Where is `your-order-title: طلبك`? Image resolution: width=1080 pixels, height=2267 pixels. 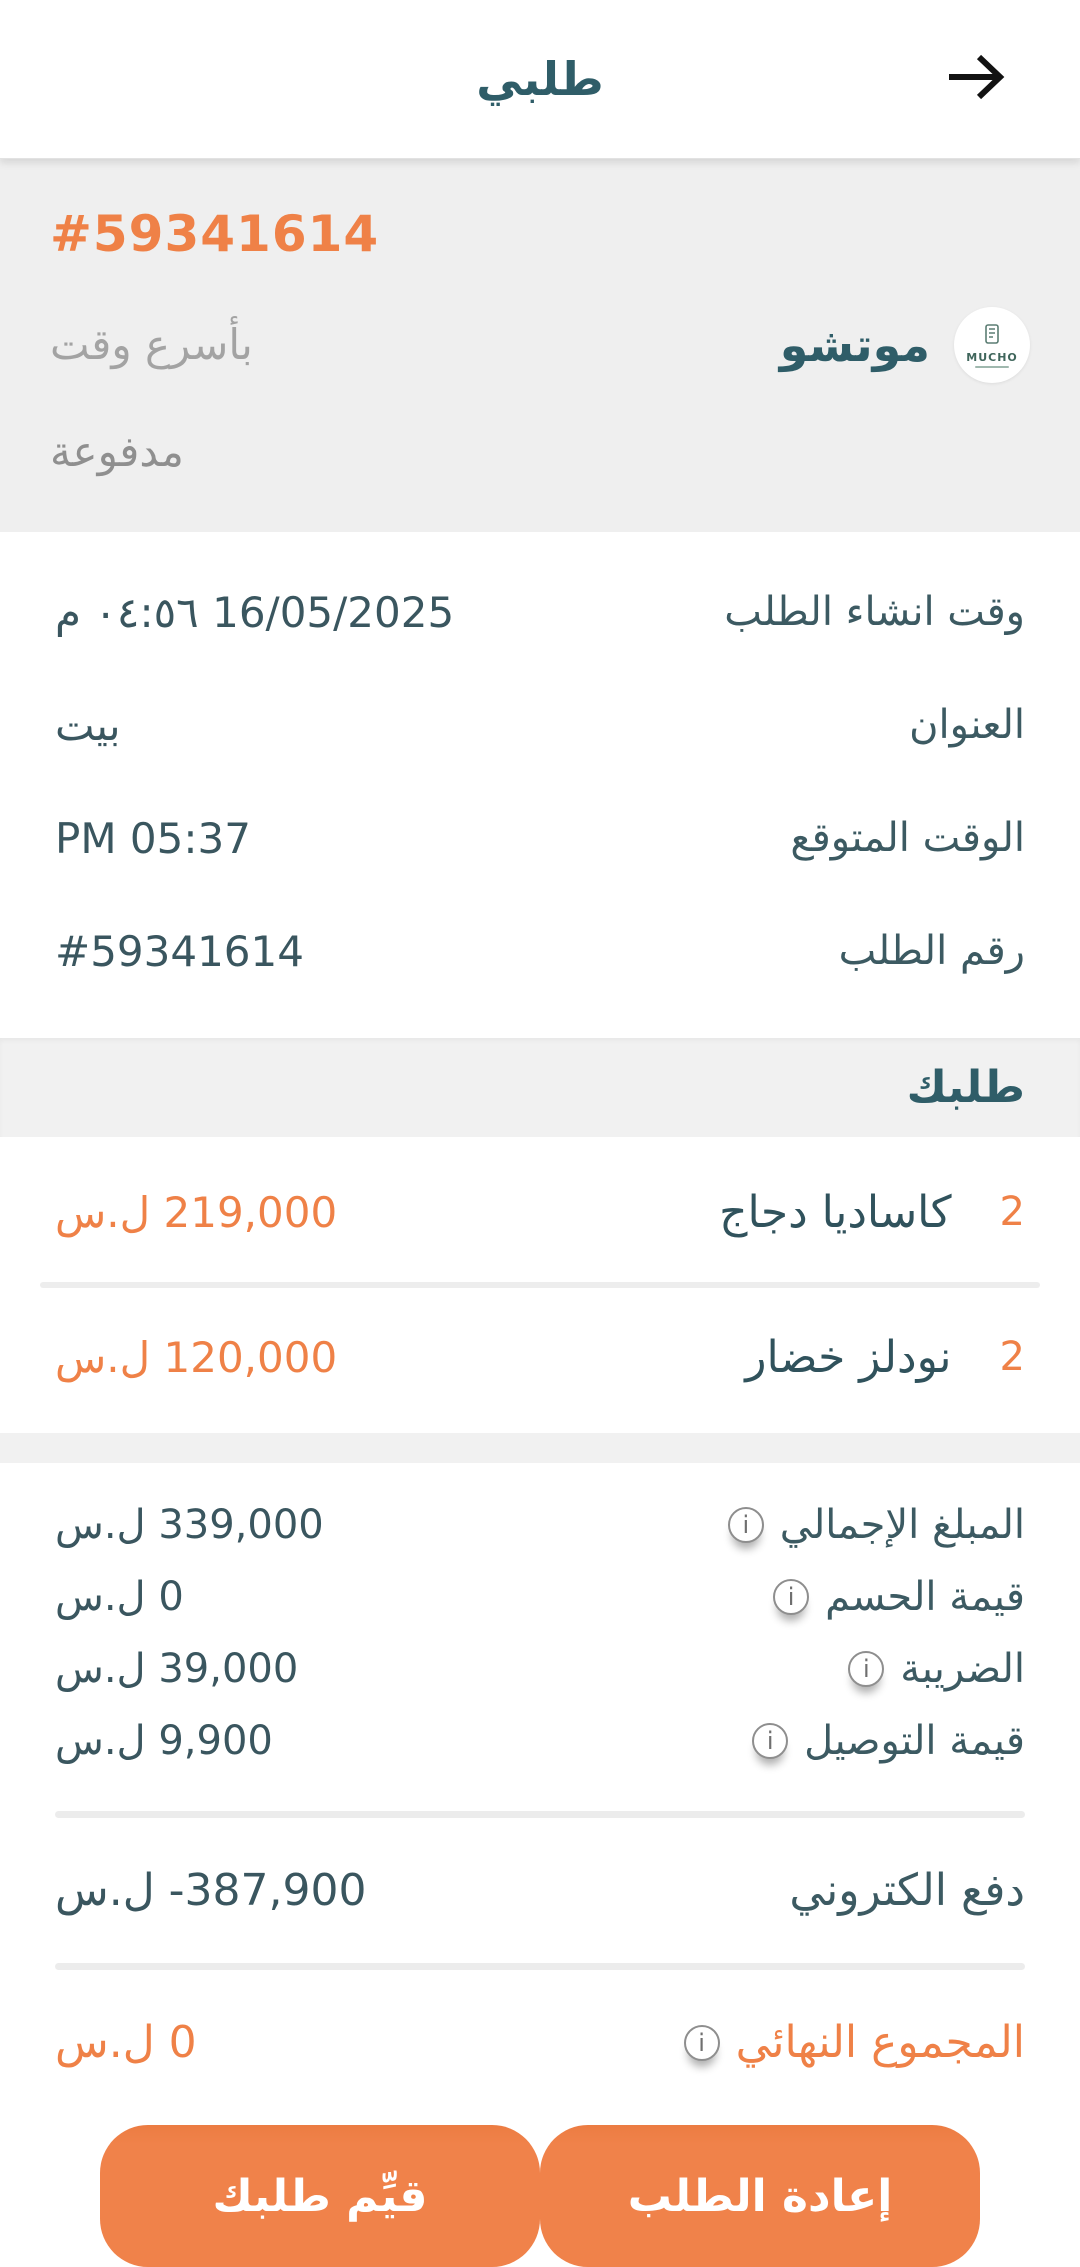
your-order-title: طلبك is located at coordinates (965, 1087).